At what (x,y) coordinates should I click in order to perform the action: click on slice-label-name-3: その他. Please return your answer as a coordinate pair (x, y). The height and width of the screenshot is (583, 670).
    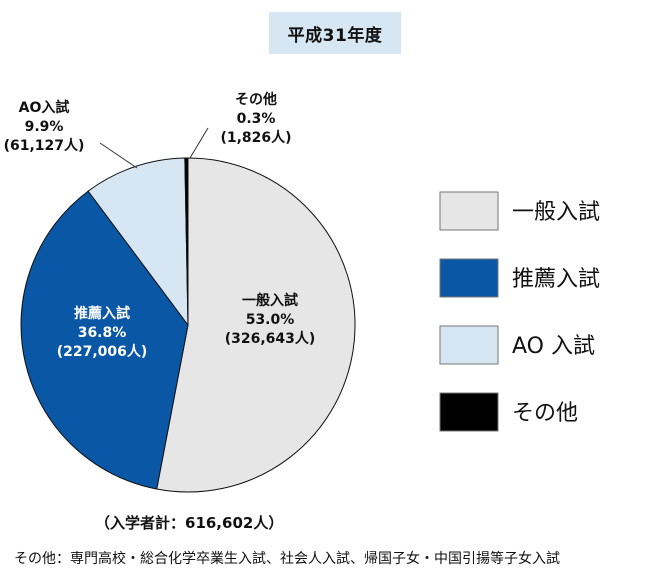
    Looking at the image, I should click on (256, 99).